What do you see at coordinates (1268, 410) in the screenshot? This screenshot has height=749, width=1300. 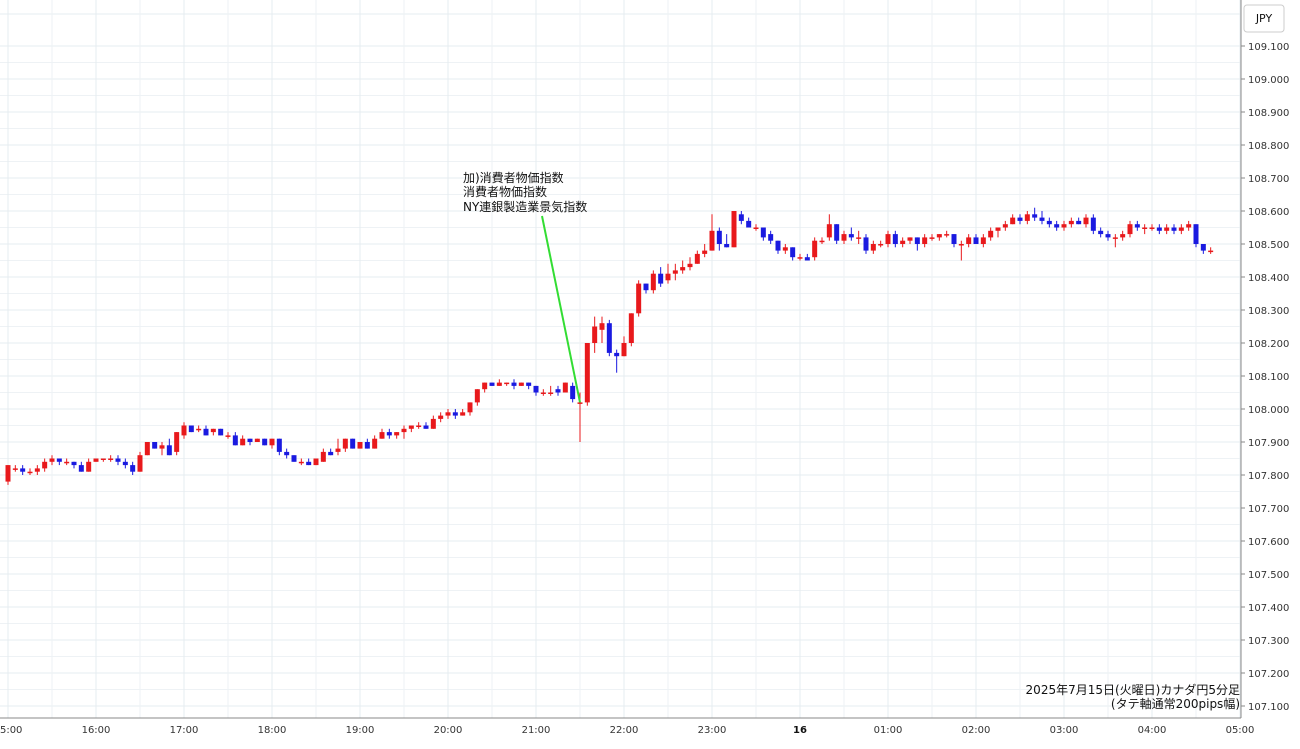 I see `y-tick-label: 108.000` at bounding box center [1268, 410].